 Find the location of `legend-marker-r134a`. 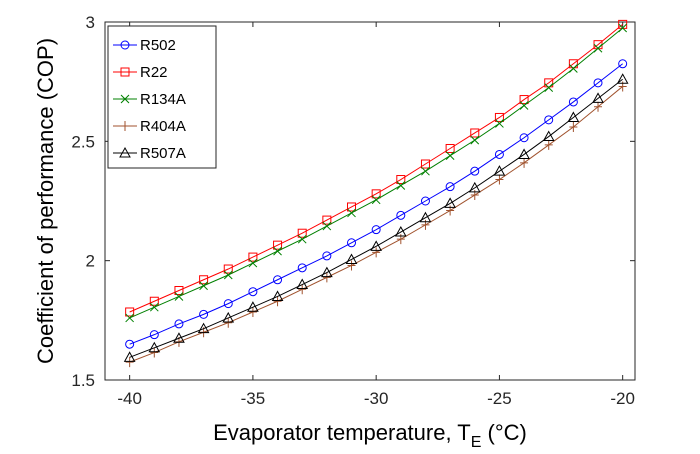

legend-marker-r134a is located at coordinates (125, 99).